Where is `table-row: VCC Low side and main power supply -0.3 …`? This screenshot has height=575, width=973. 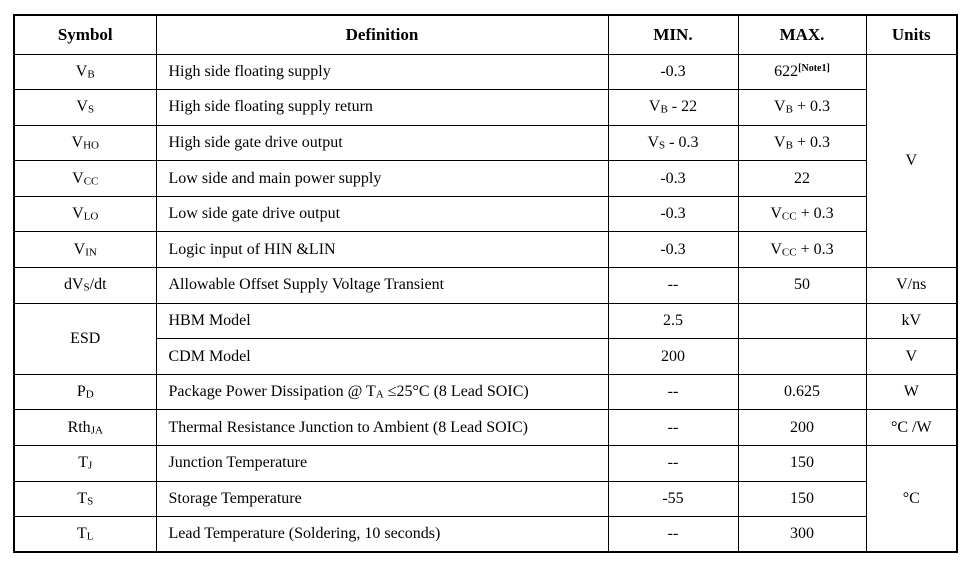
table-row: VCC Low side and main power supply -0.3 … is located at coordinates (485, 178).